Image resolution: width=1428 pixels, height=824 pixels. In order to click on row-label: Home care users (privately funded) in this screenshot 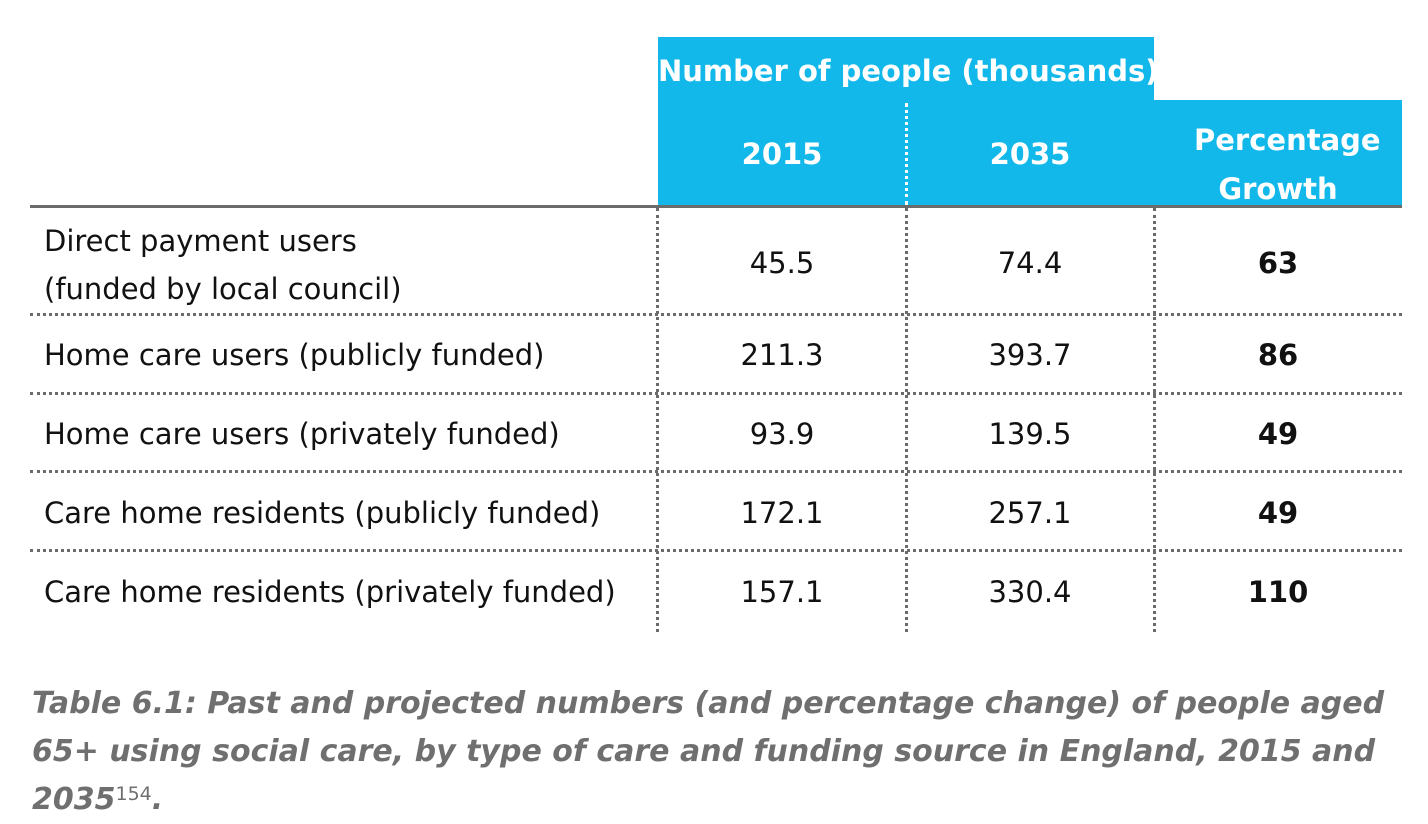, I will do `click(302, 434)`.